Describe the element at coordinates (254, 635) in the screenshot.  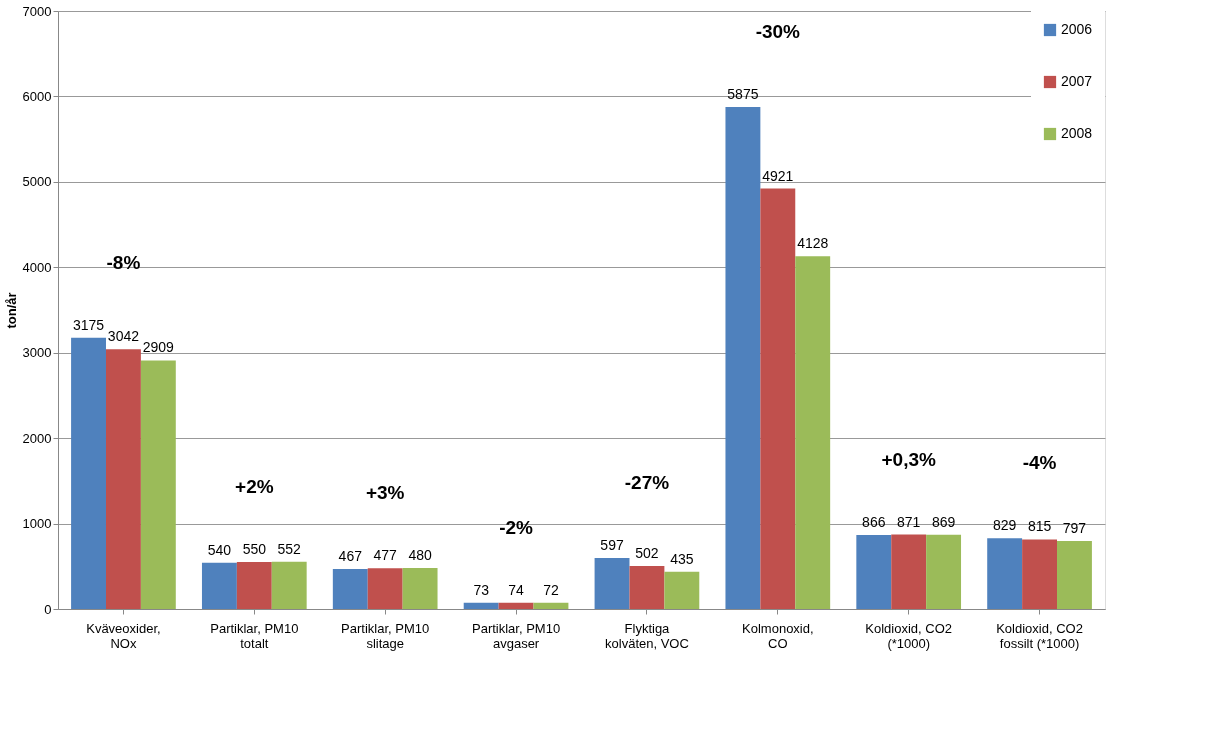
I see `x-tick-label: Partiklar, PM10 totalt` at that location.